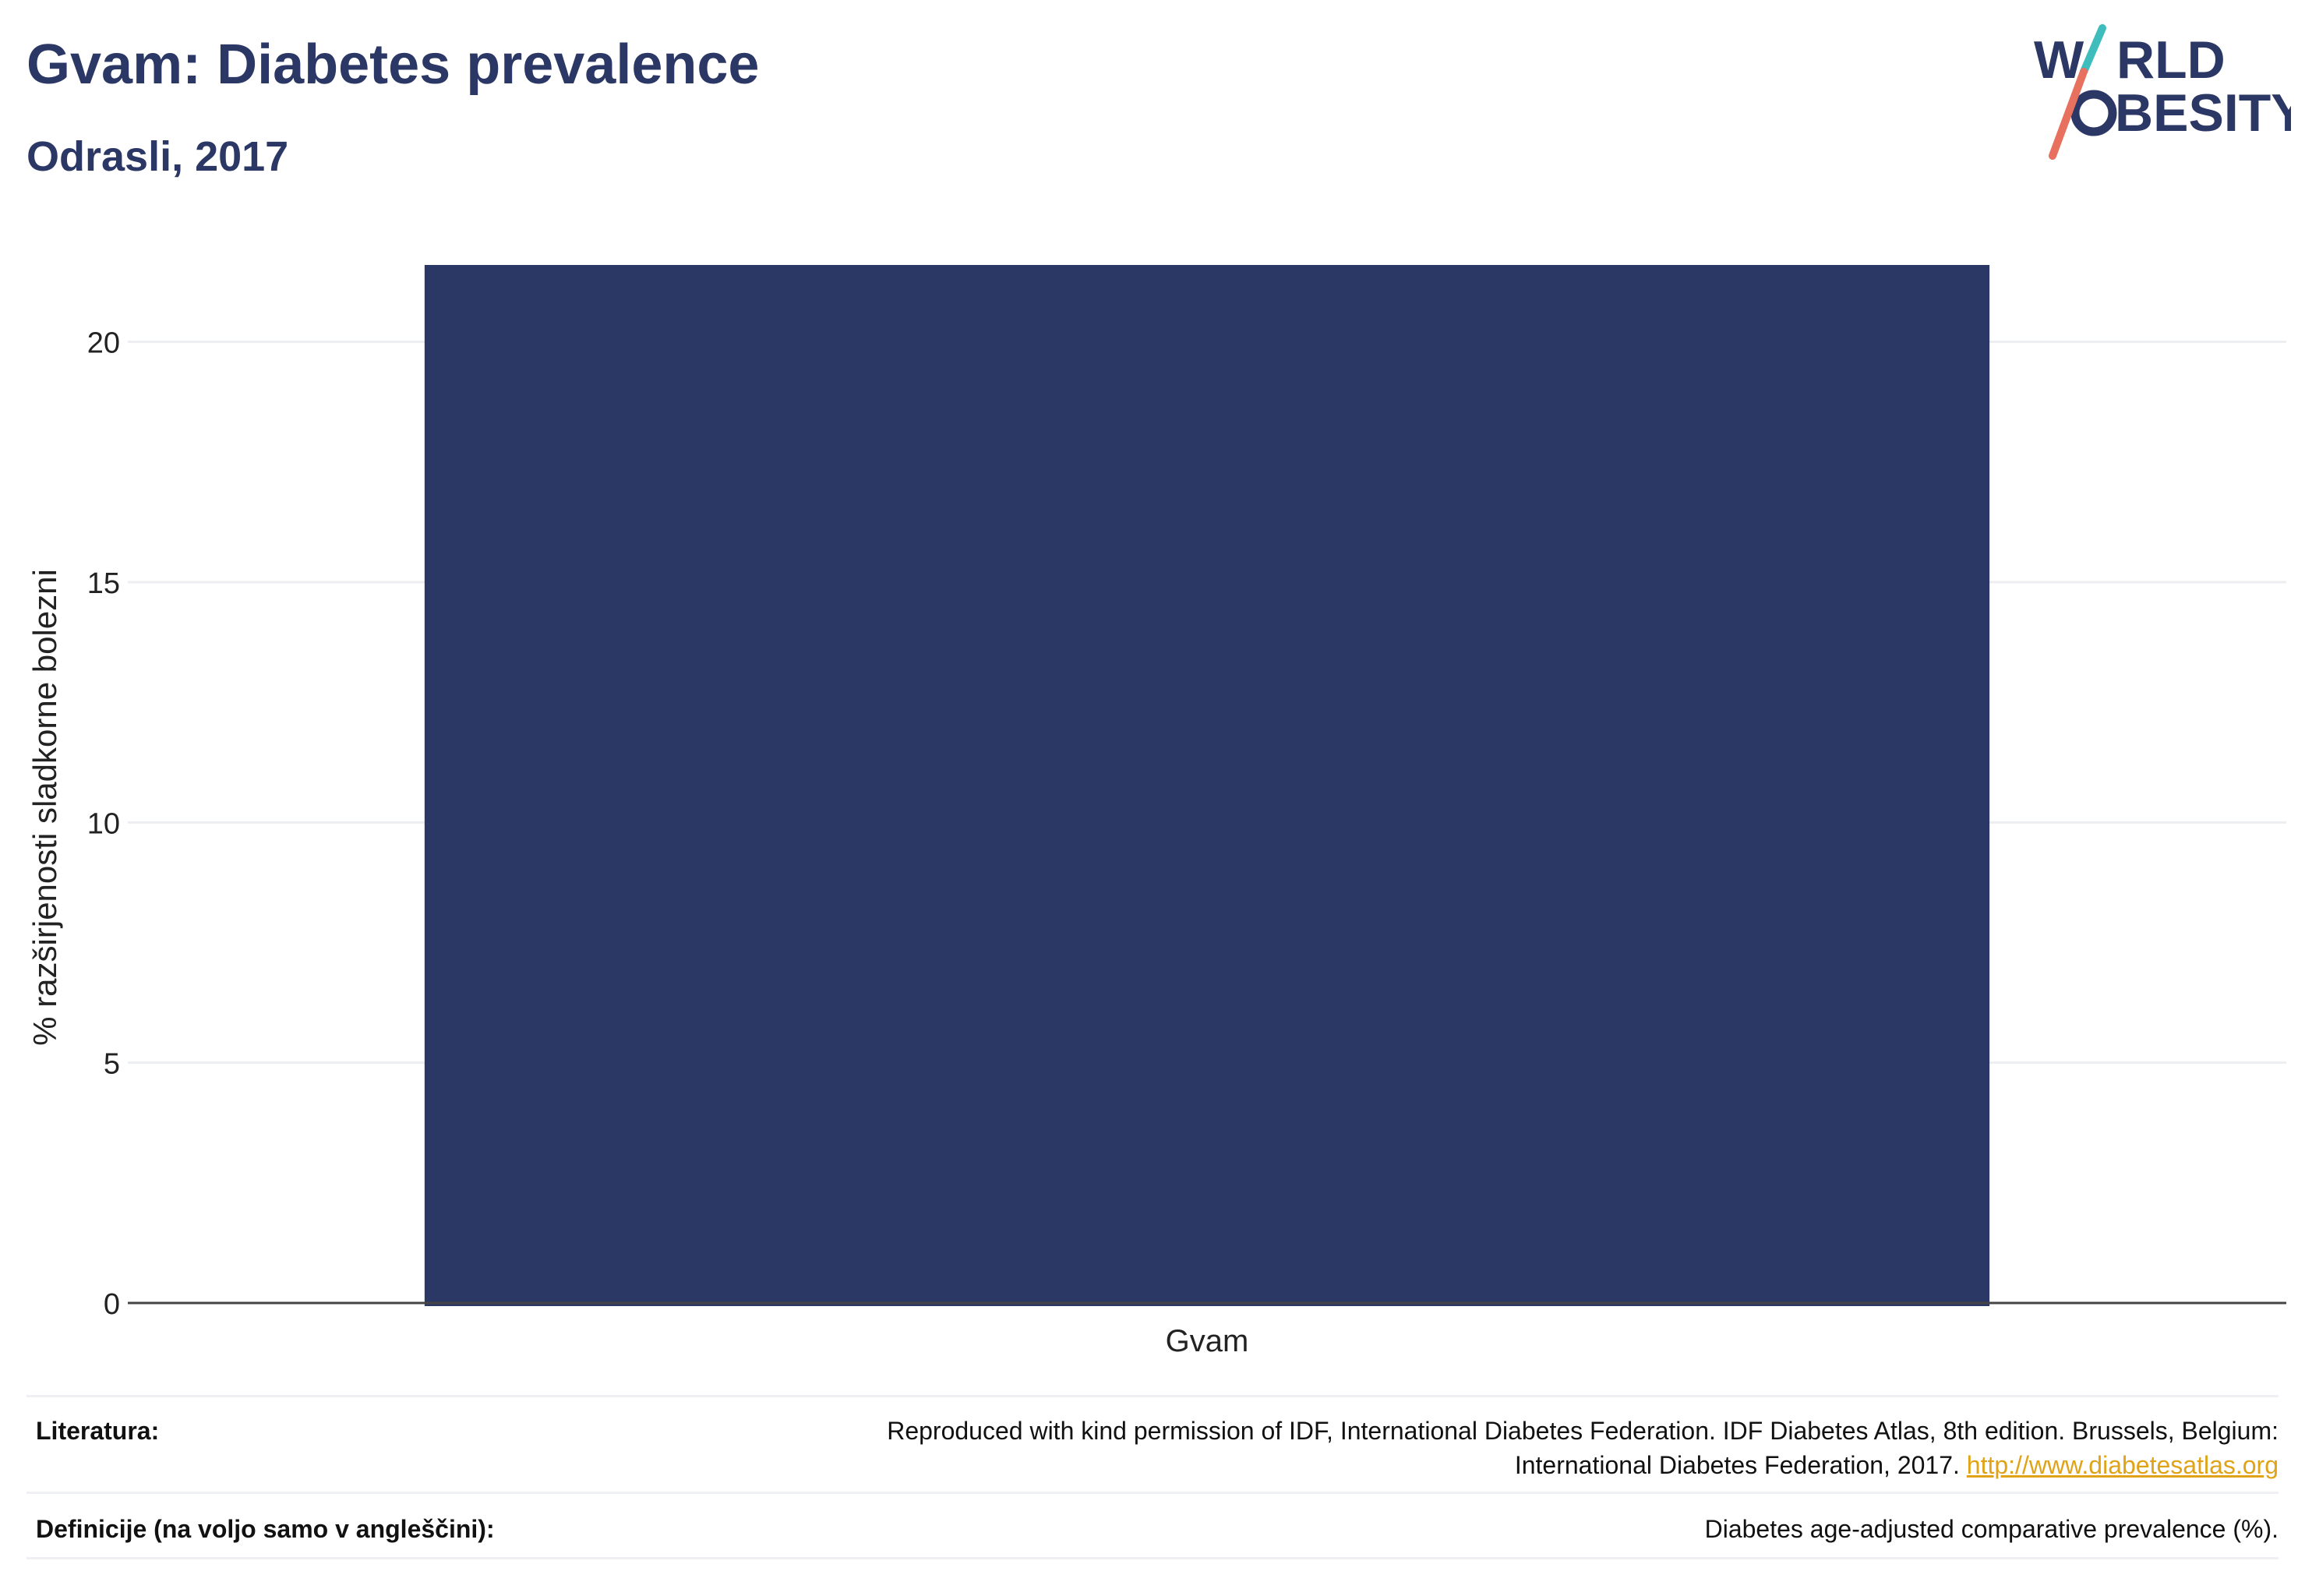 The width and height of the screenshot is (2305, 1596). What do you see at coordinates (44, 807) in the screenshot?
I see `y-axis-label: % razširjenosti sladkorne bolezni` at bounding box center [44, 807].